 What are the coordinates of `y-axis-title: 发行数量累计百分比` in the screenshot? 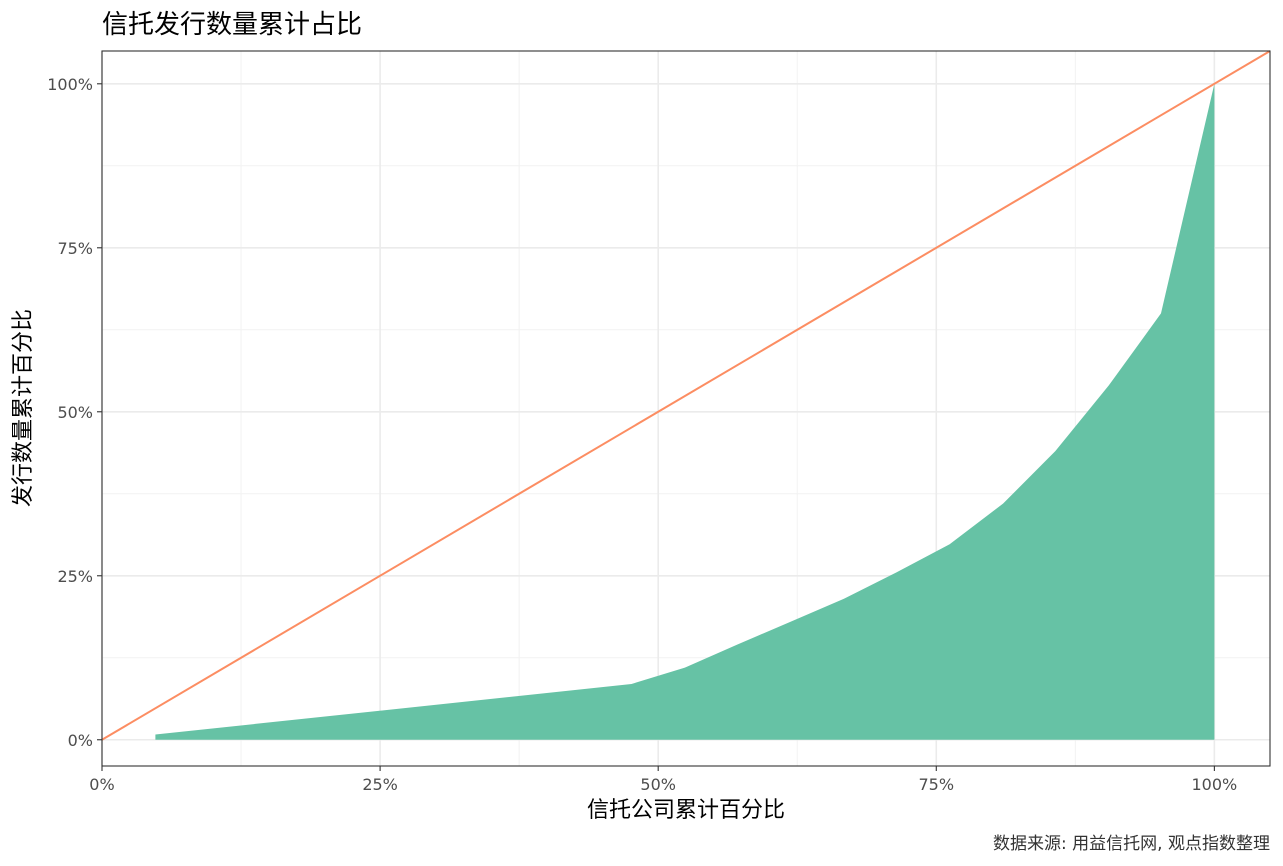 It's located at (23, 408).